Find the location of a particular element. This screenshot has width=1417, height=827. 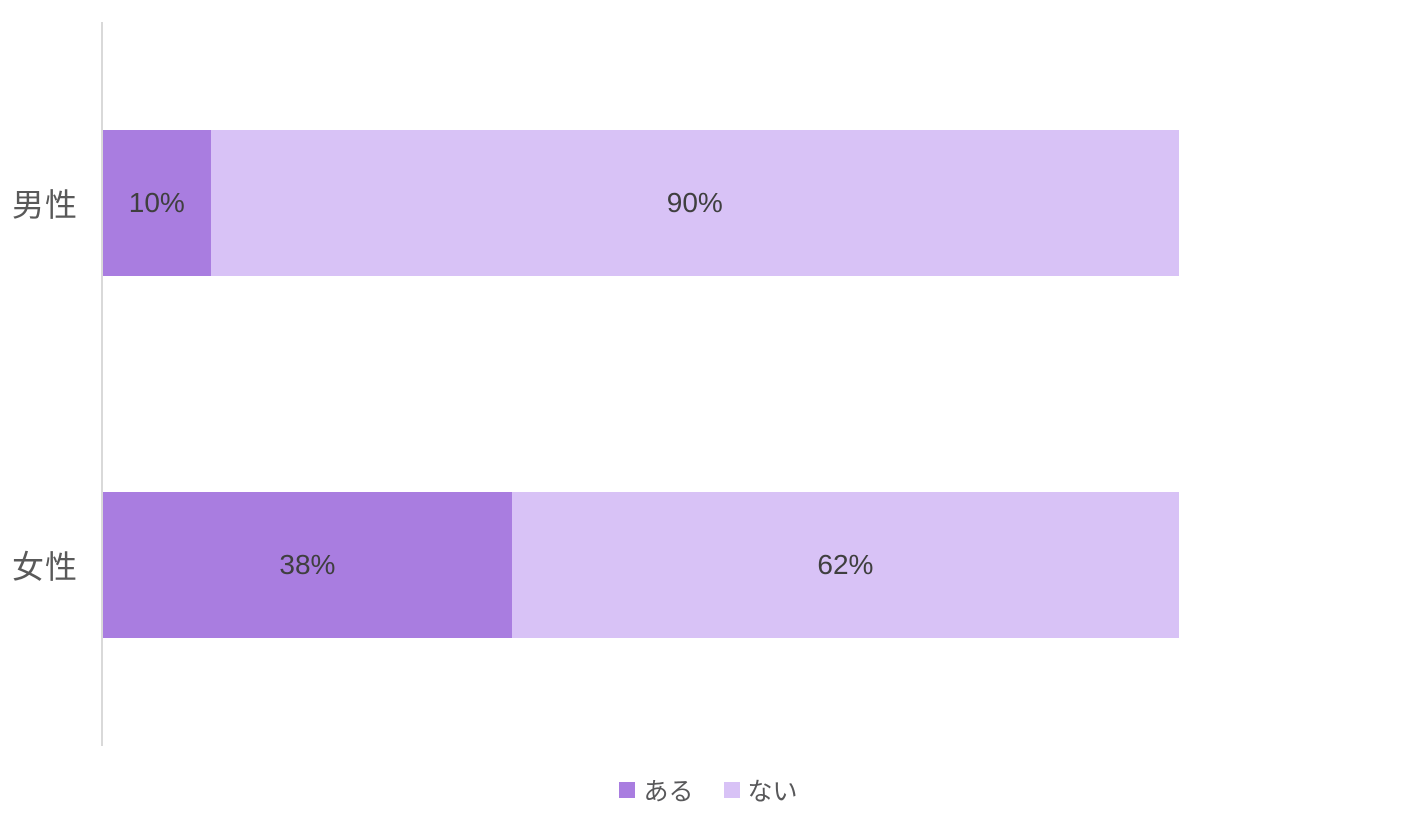

legend-item-aru: ある is located at coordinates (656, 790).